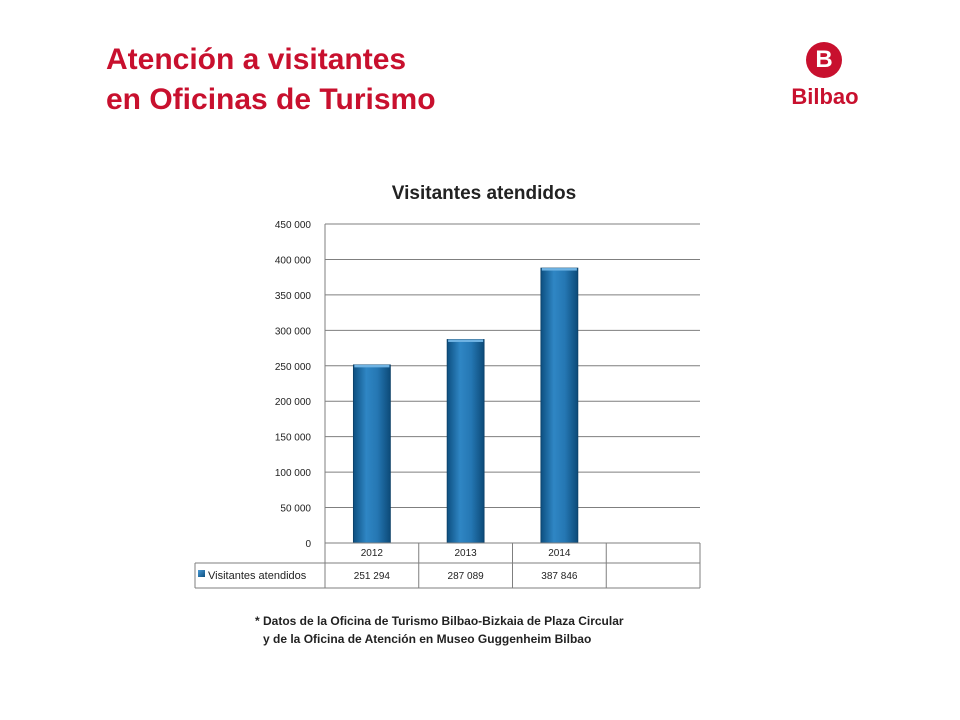 The image size is (960, 720). What do you see at coordinates (293, 331) in the screenshot?
I see `y-tick-label: 300 000` at bounding box center [293, 331].